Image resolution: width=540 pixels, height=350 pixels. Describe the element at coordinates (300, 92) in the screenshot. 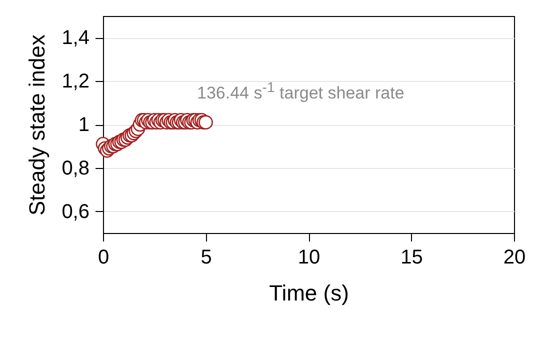

I see `annotation: 136.44 s$^{-1}$ target shear rate` at that location.